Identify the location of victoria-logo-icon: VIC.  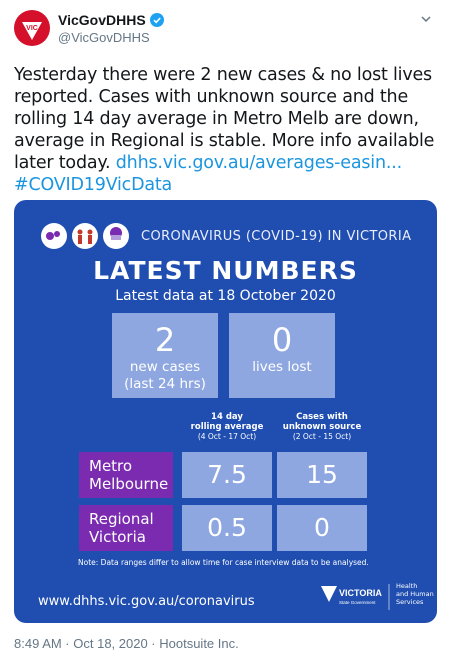
(32, 31).